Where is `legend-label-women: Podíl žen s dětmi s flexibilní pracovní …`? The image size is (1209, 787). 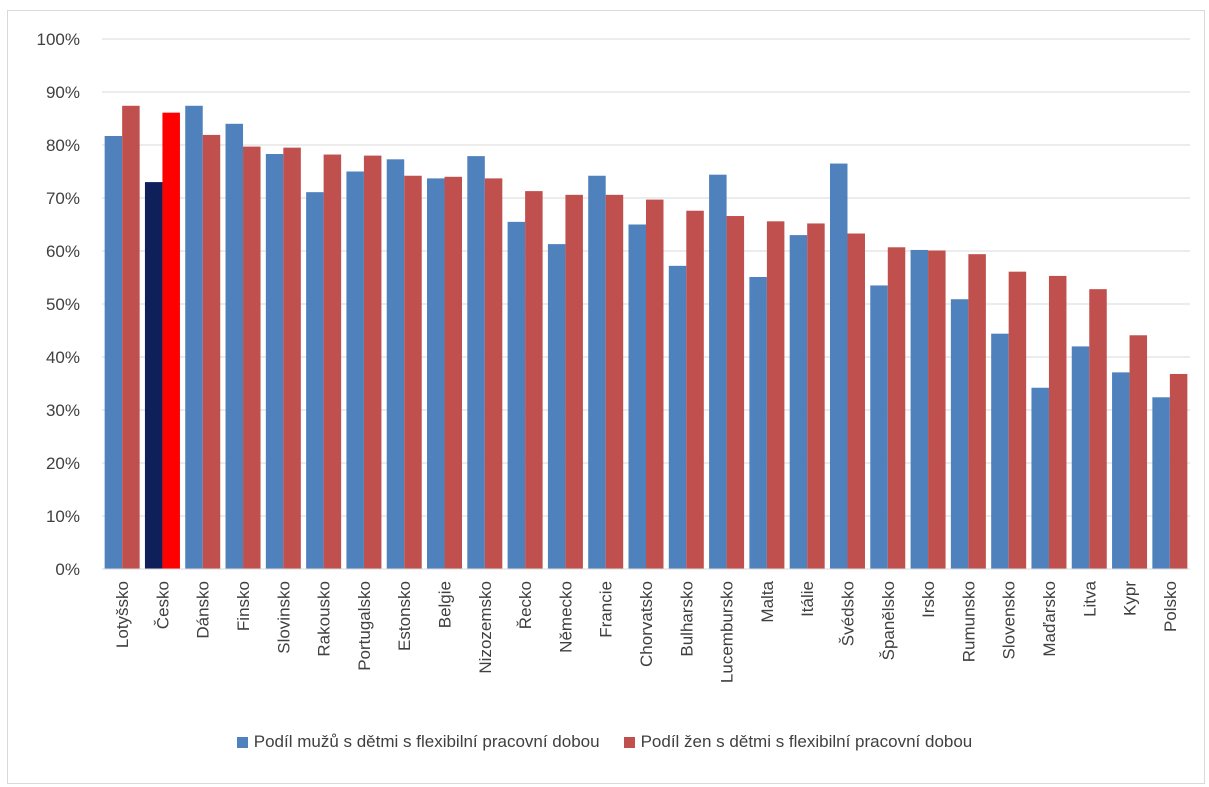
legend-label-women: Podíl žen s dětmi s flexibilní pracovní … is located at coordinates (806, 741).